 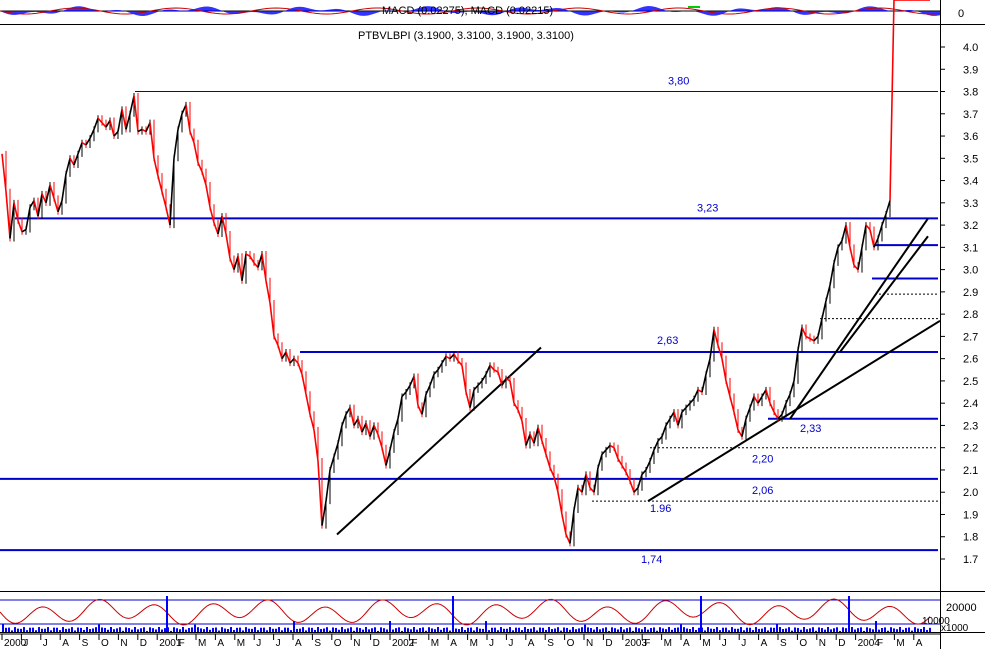 What do you see at coordinates (970, 337) in the screenshot?
I see `y-tick-label: 2.7` at bounding box center [970, 337].